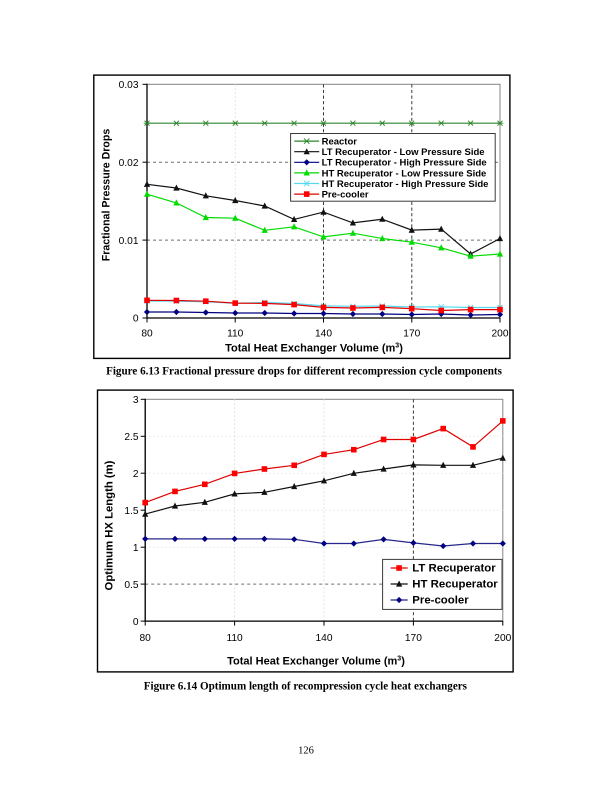  Describe the element at coordinates (136, 474) in the screenshot. I see `svg-text: 2` at that location.